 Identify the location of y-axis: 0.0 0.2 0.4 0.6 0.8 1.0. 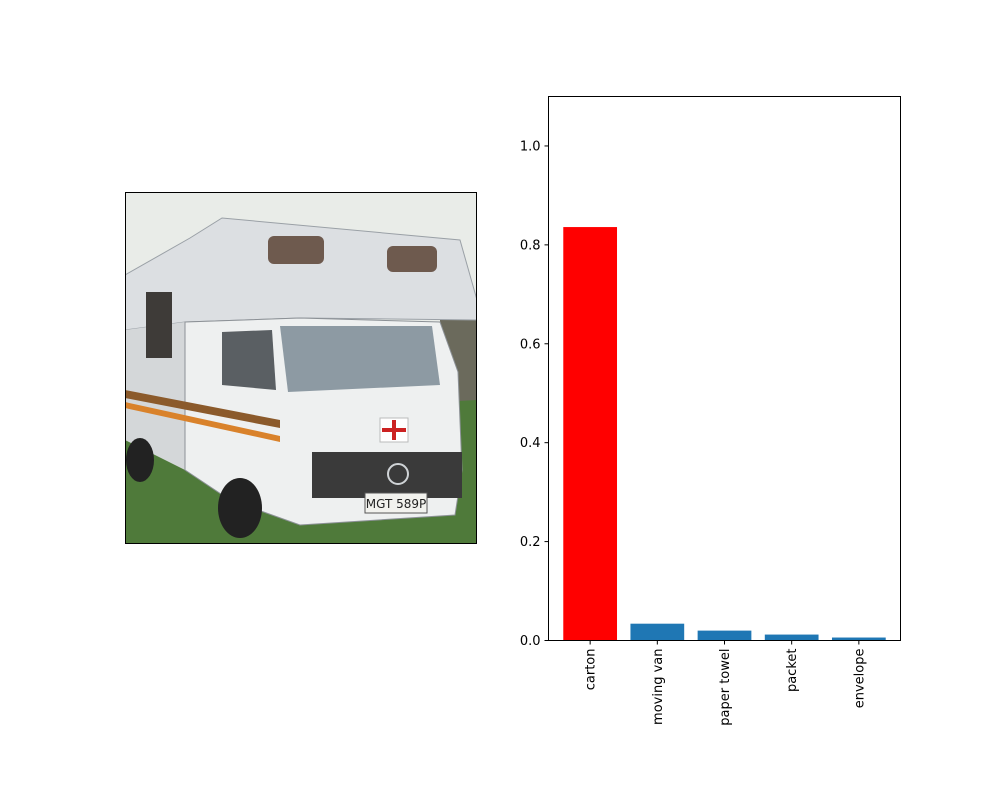
(534, 394).